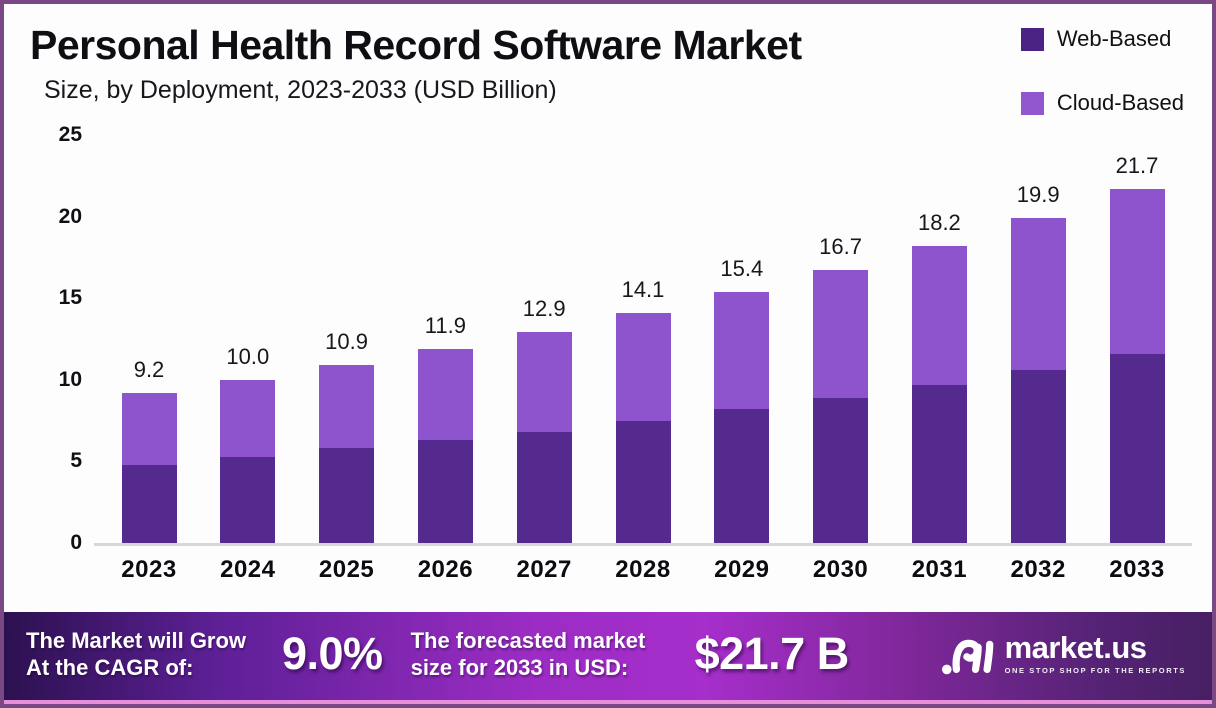  What do you see at coordinates (519, 667) in the screenshot?
I see `forecast-label-line2: size for 2033 in USD:` at bounding box center [519, 667].